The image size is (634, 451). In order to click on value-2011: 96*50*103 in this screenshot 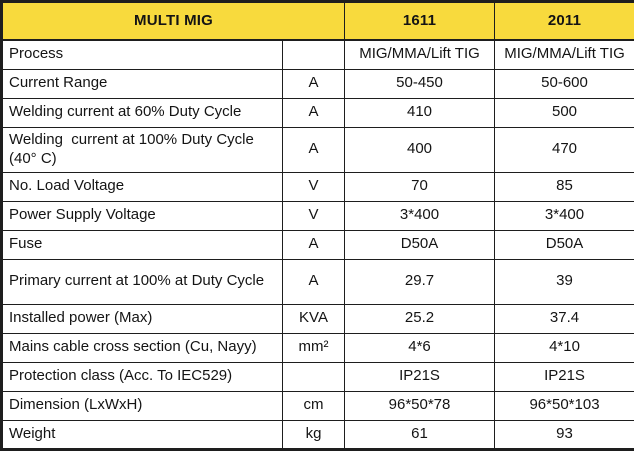, I will do `click(564, 405)`.